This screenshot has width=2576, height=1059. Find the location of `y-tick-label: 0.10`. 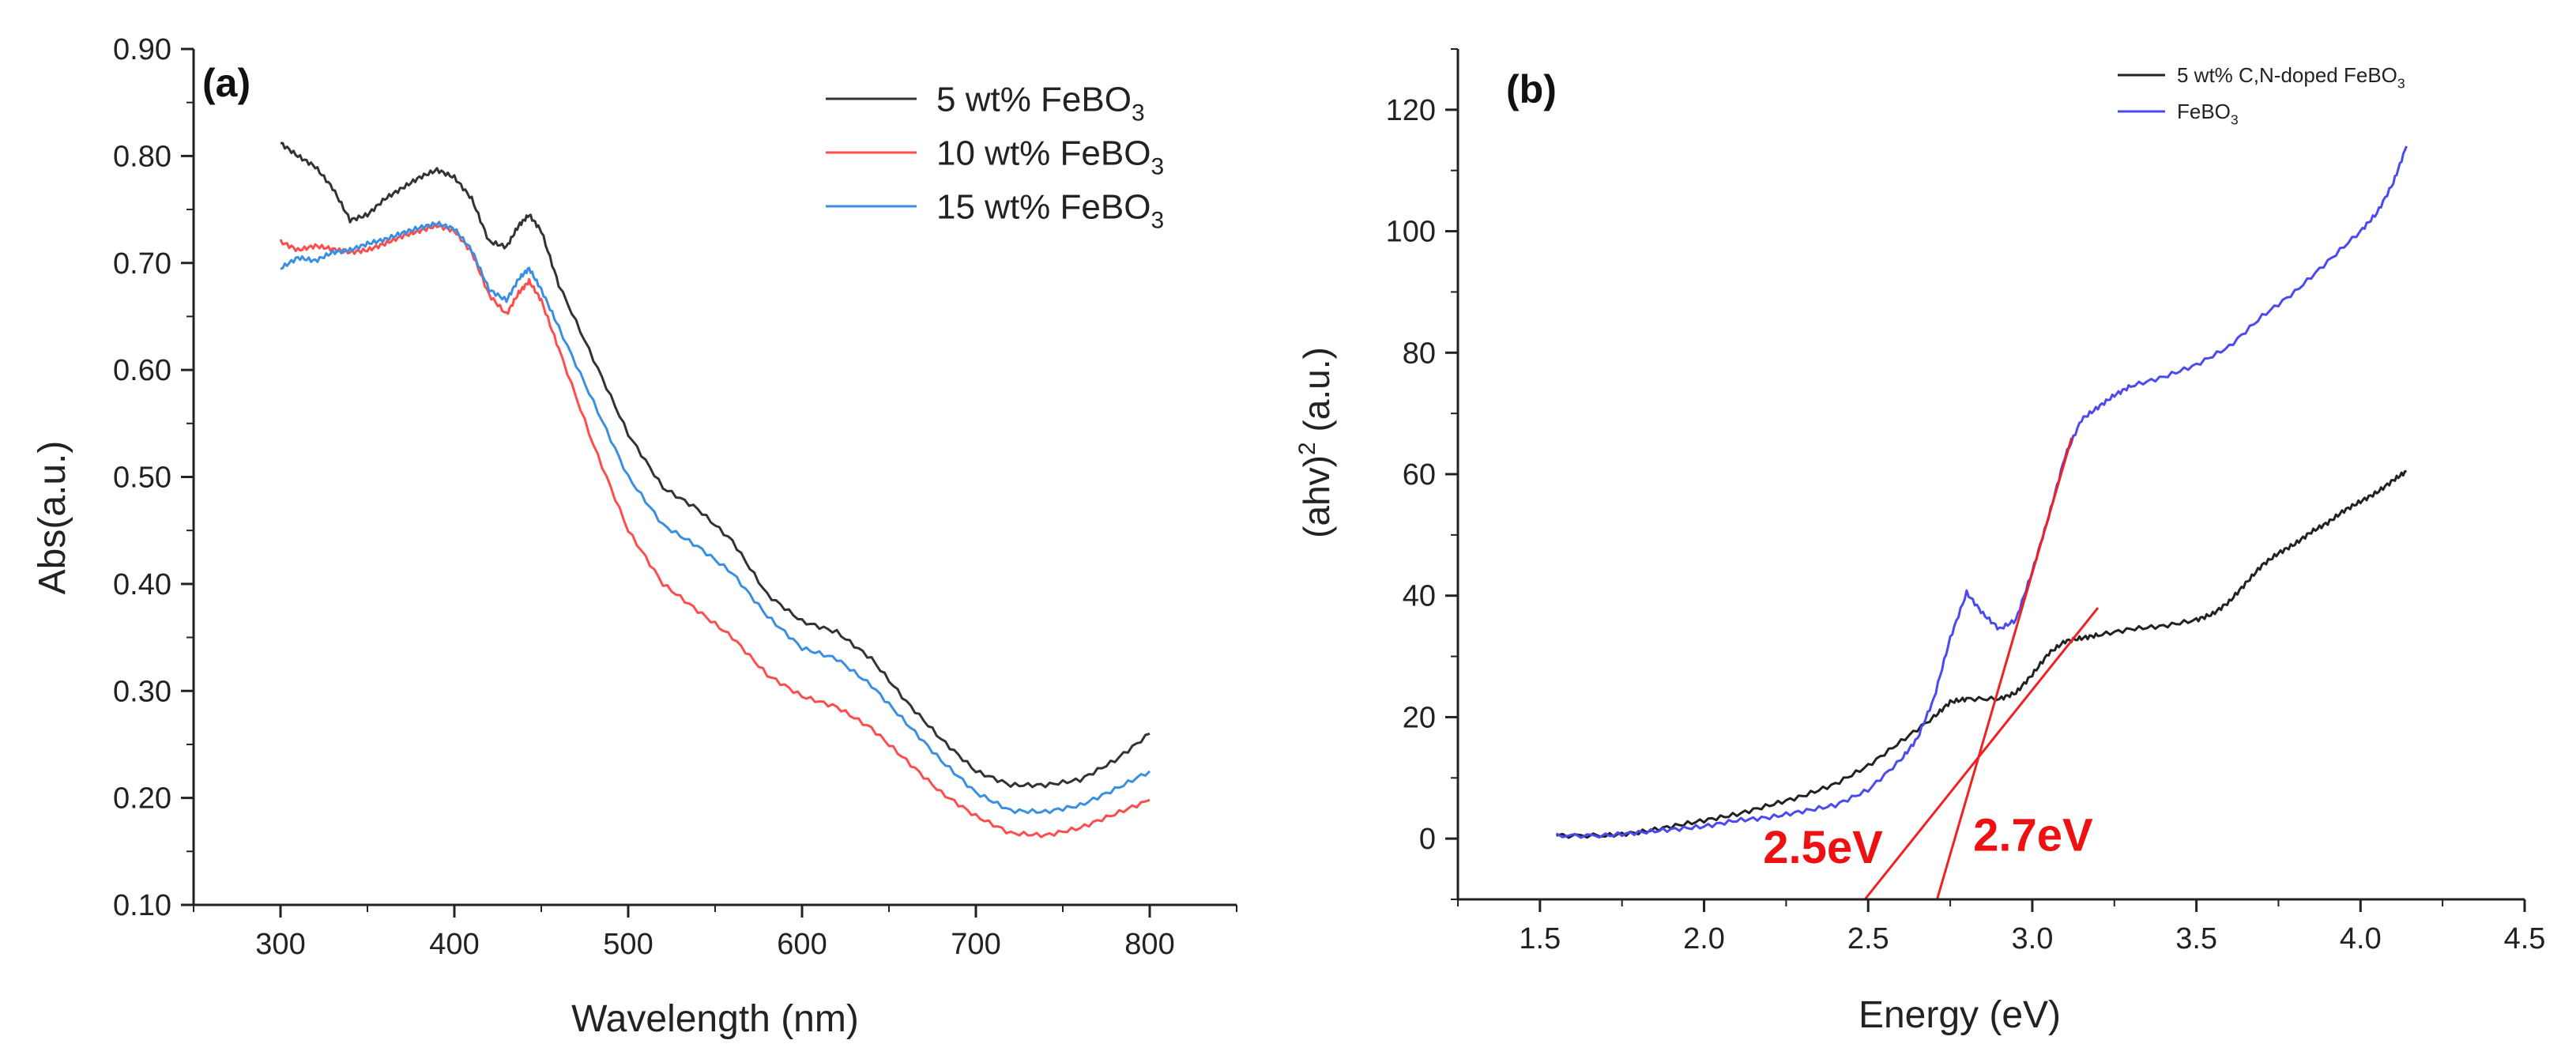

y-tick-label: 0.10 is located at coordinates (142, 906).